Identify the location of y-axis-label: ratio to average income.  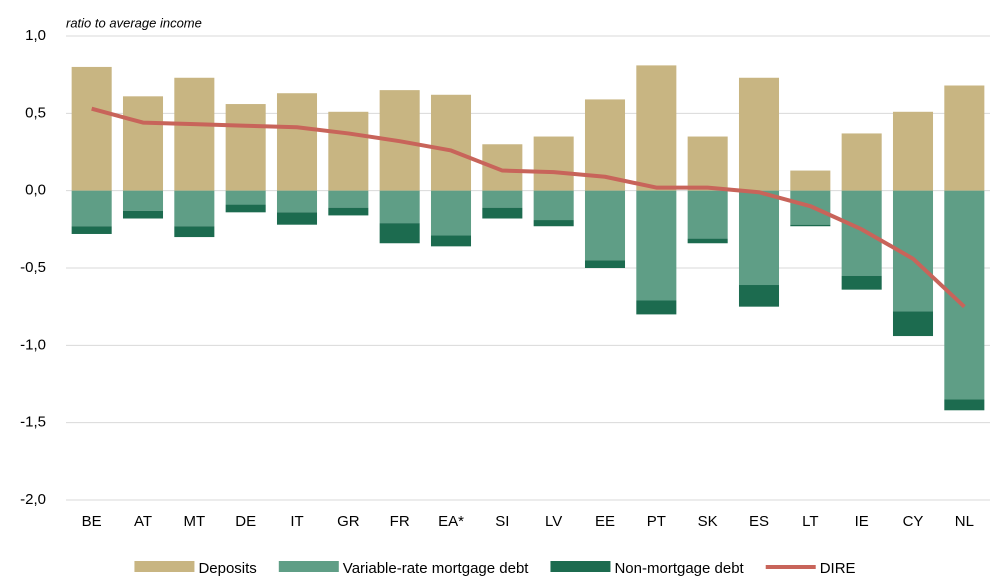
(134, 22).